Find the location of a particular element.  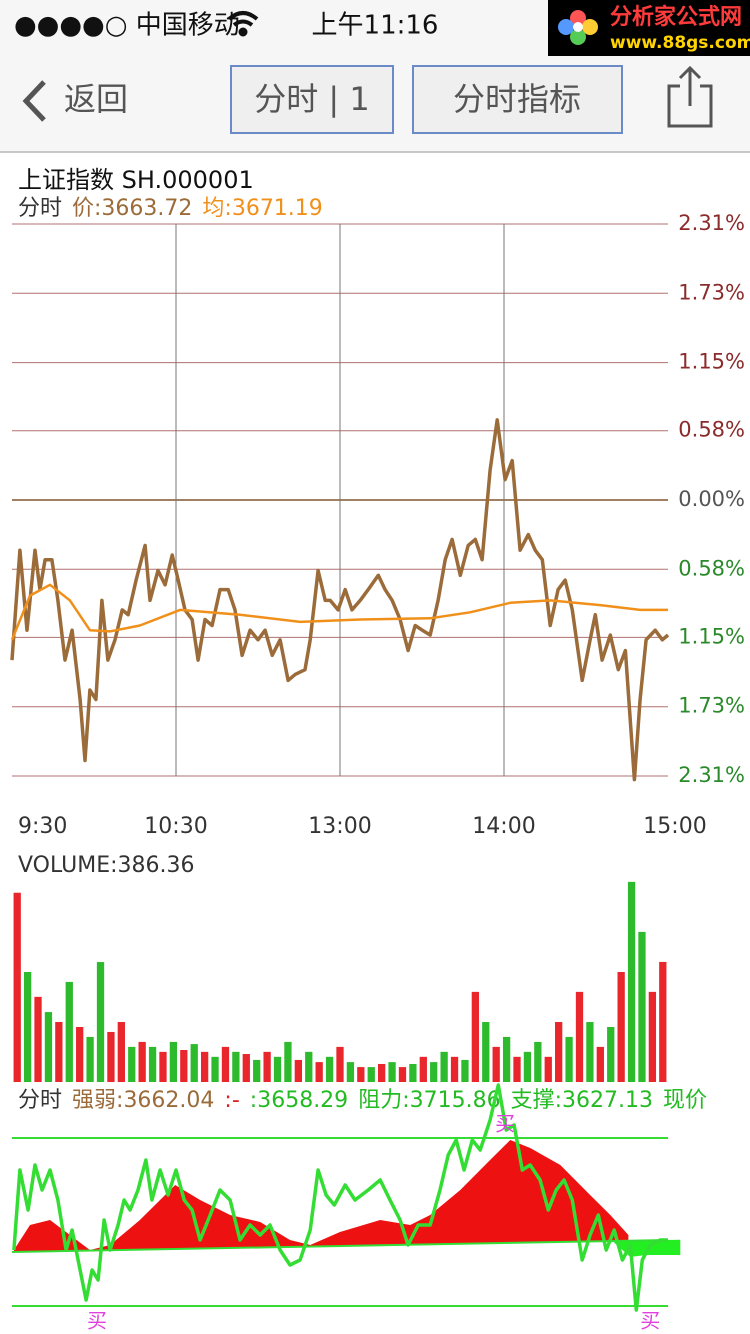

legend: 分时 价:3663.72 均:3671.19 is located at coordinates (170, 208).